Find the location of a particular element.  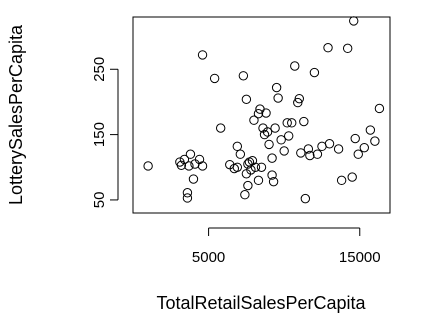

y-tick-label: 150 is located at coordinates (99, 134).